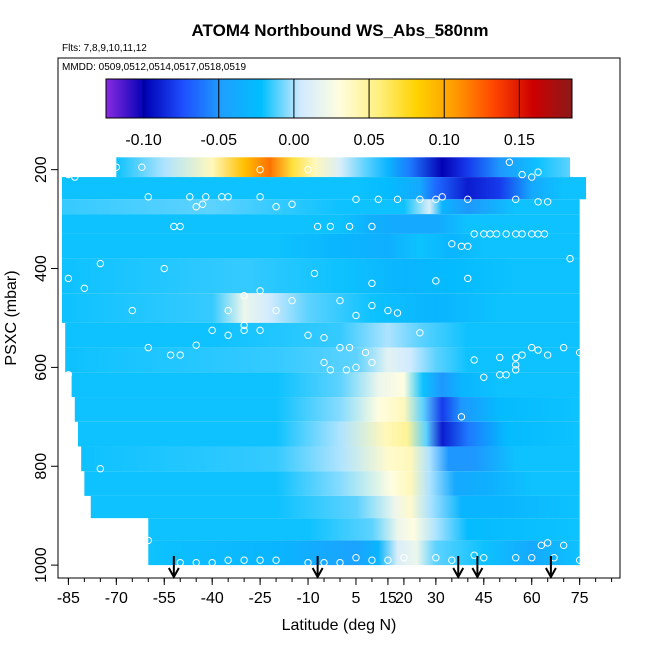 Image resolution: width=650 pixels, height=650 pixels. Describe the element at coordinates (212, 598) in the screenshot. I see `x-tick-label: -40` at that location.